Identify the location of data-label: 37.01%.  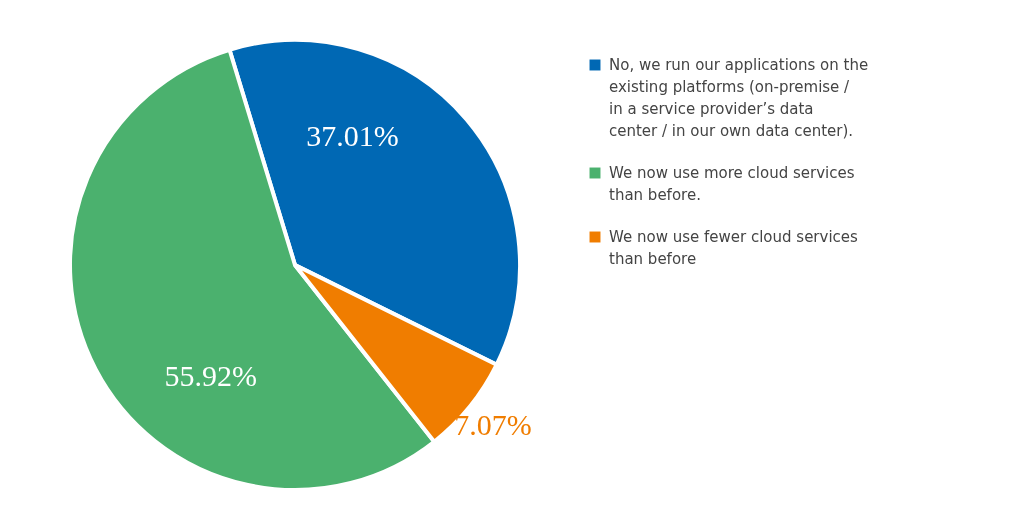
(352, 136).